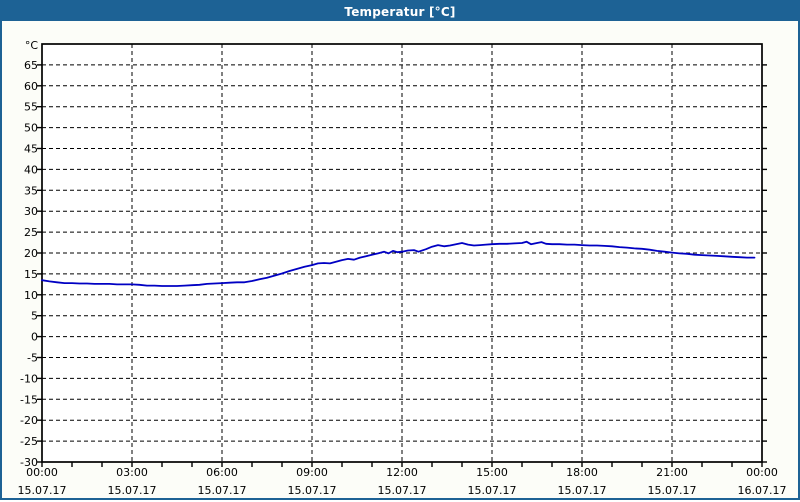 The width and height of the screenshot is (800, 502). Describe the element at coordinates (34, 337) in the screenshot. I see `y-tick-label: 0` at that location.